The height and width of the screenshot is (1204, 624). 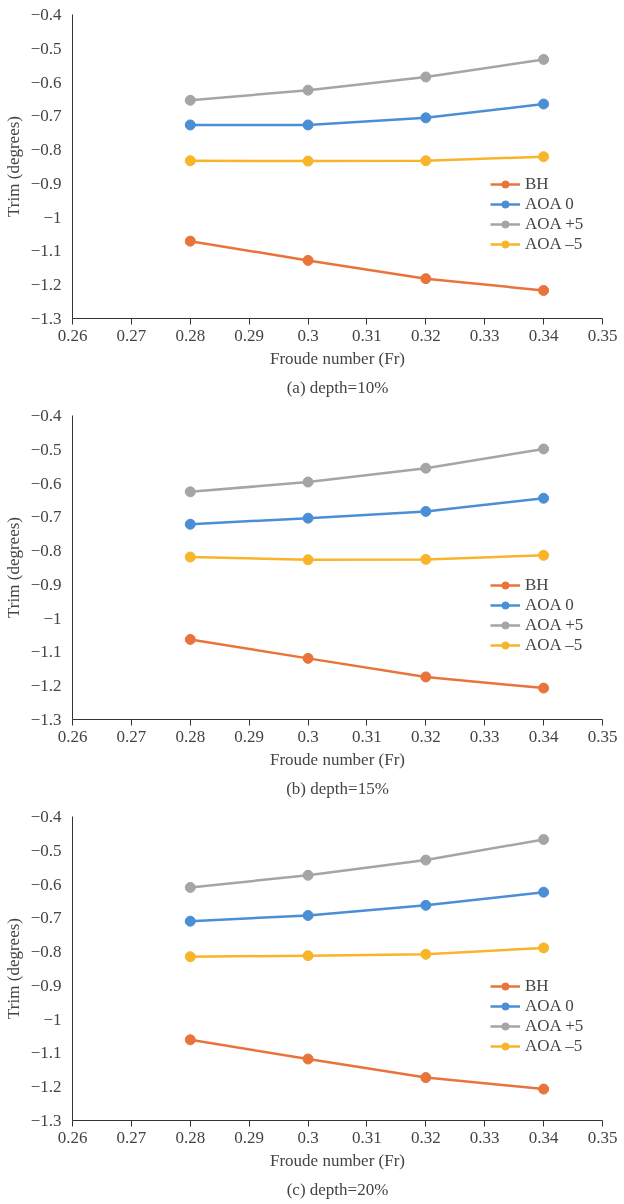 What do you see at coordinates (554, 1046) in the screenshot?
I see `legend-label: AOA –5` at bounding box center [554, 1046].